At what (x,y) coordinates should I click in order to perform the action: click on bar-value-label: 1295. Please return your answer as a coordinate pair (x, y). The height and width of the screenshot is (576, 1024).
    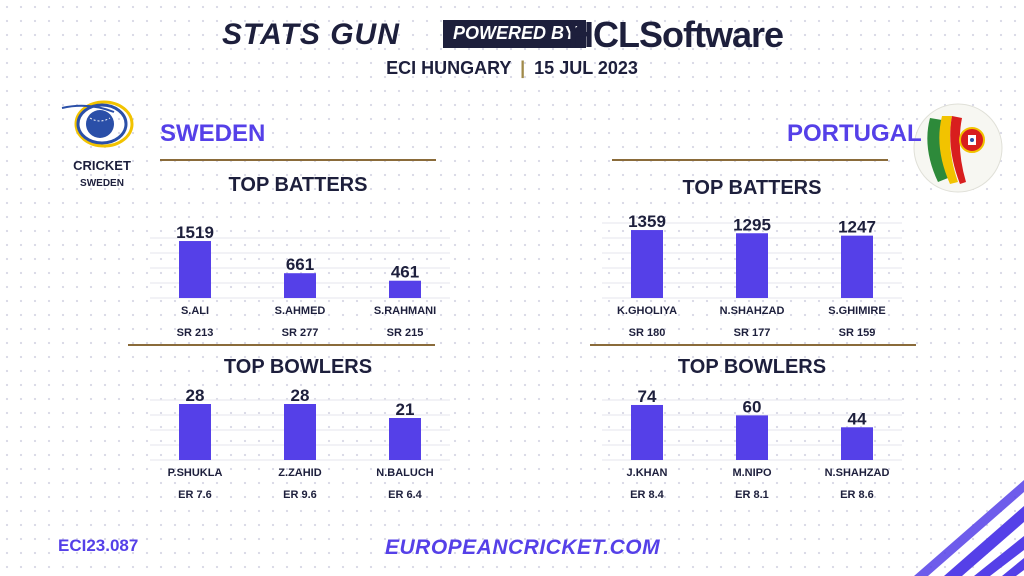
    Looking at the image, I should click on (752, 224).